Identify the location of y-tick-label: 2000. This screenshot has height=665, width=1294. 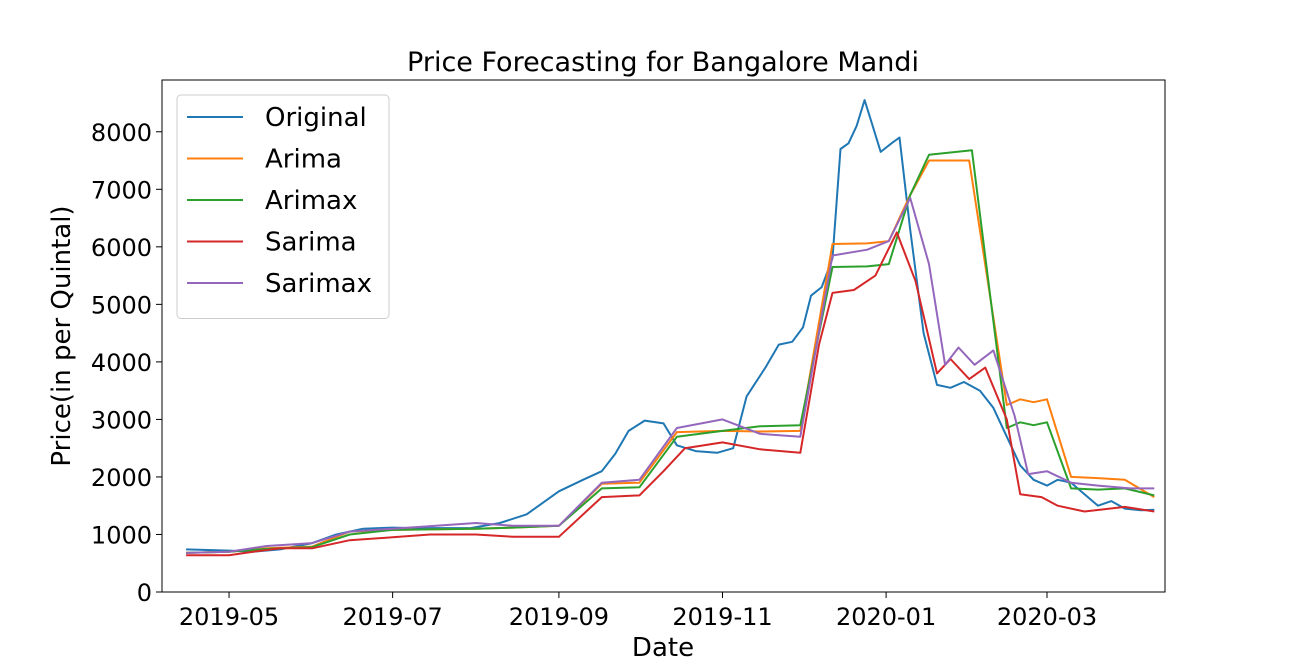
(121, 478).